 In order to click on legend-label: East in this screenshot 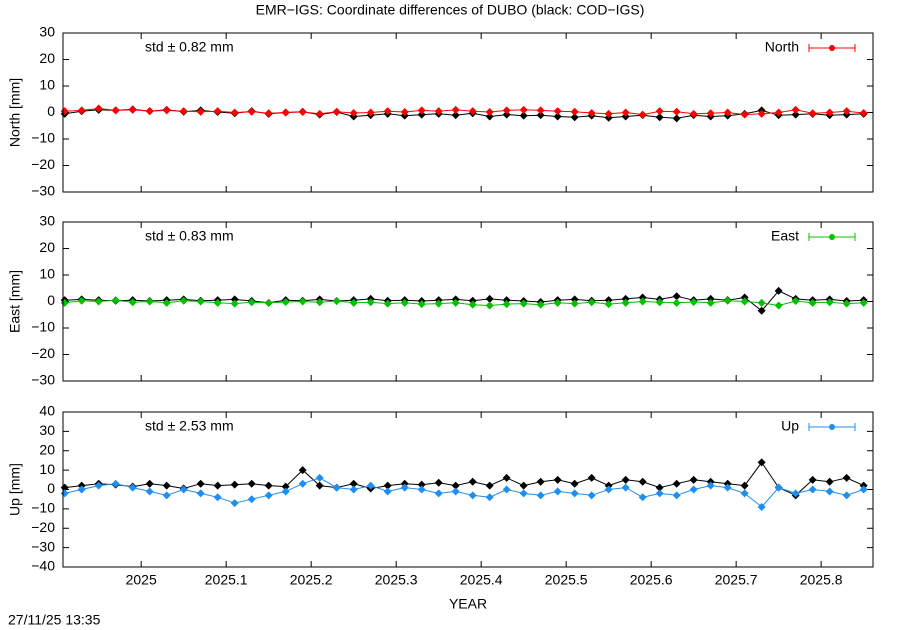, I will do `click(785, 236)`.